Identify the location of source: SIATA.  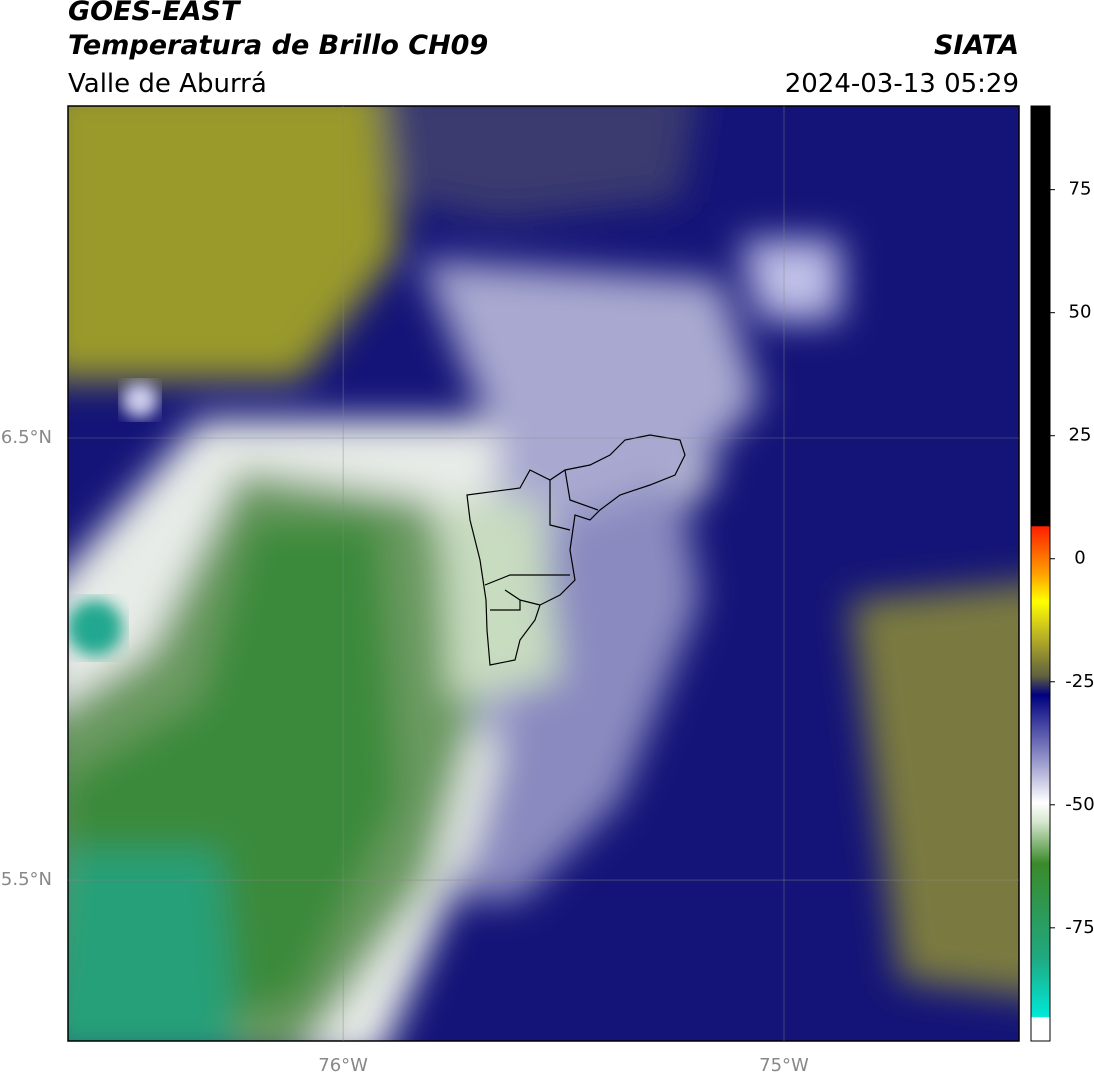
(976, 45).